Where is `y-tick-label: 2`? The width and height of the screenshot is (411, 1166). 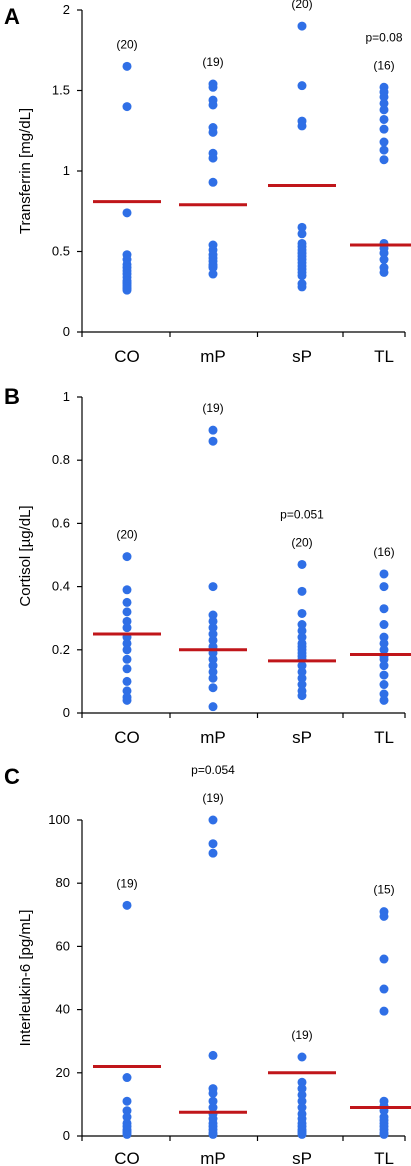 y-tick-label: 2 is located at coordinates (66, 9).